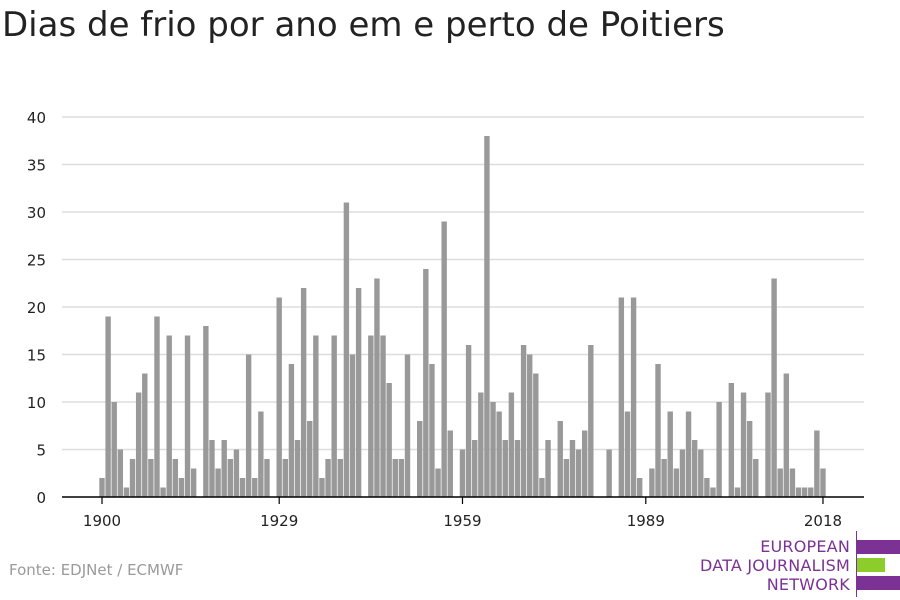 This screenshot has height=600, width=900. I want to click on y-tick-label: 5, so click(41, 451).